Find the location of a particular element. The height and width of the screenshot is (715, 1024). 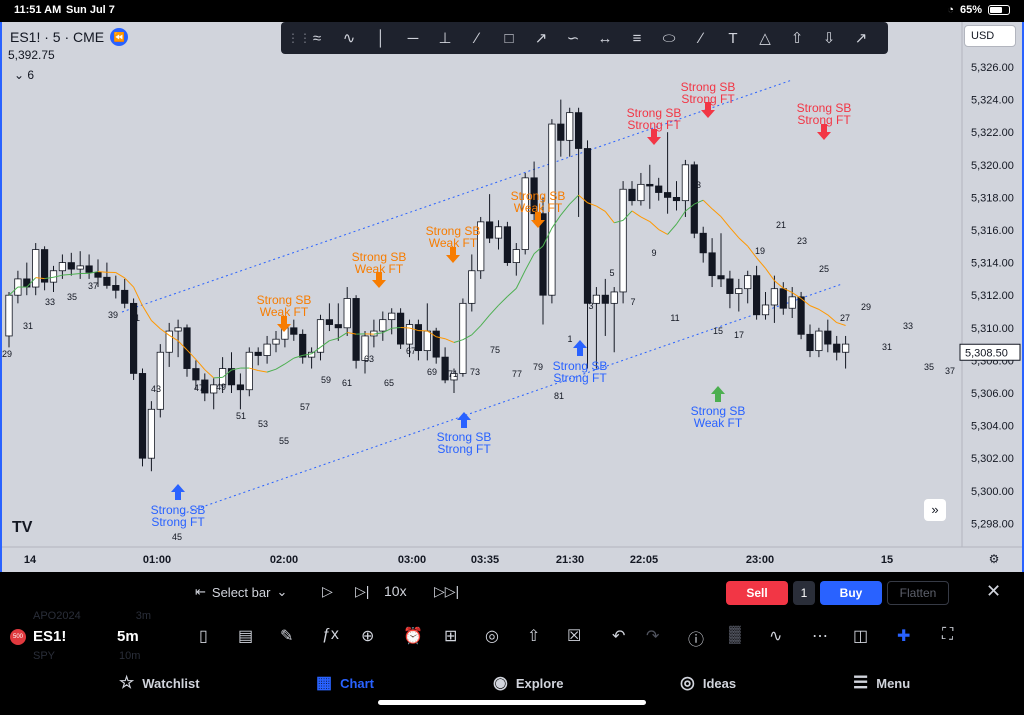

chart-icon: ▦ is located at coordinates (324, 682).